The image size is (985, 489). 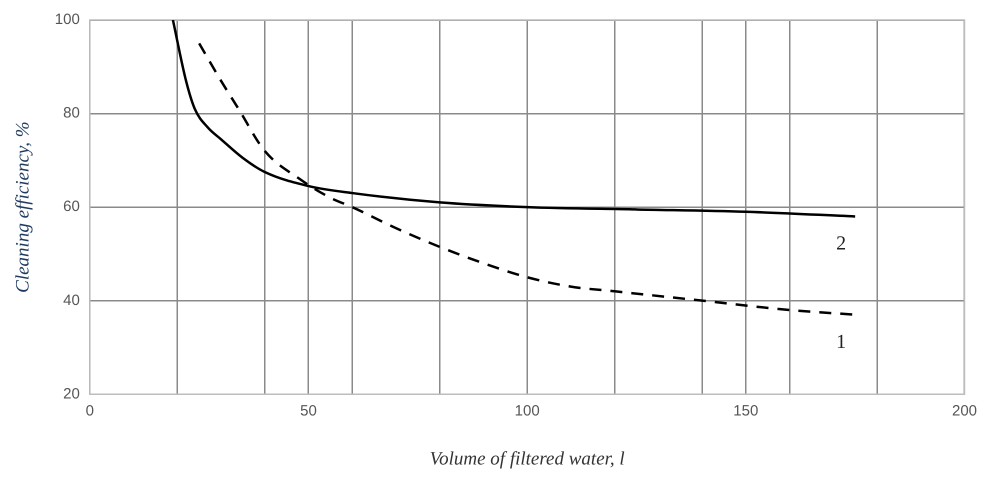 I want to click on y-tick-label: 100, so click(x=67, y=19).